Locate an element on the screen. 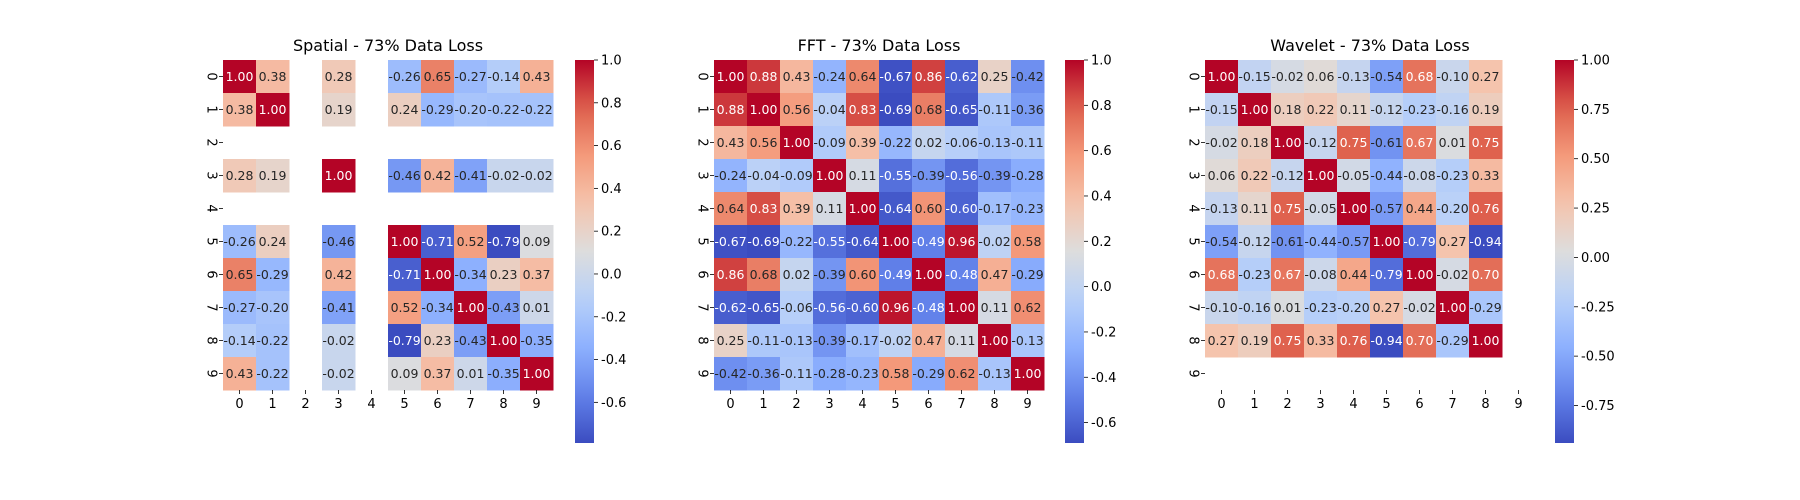  heatmap-cell-r6-c6 is located at coordinates (1420, 275).